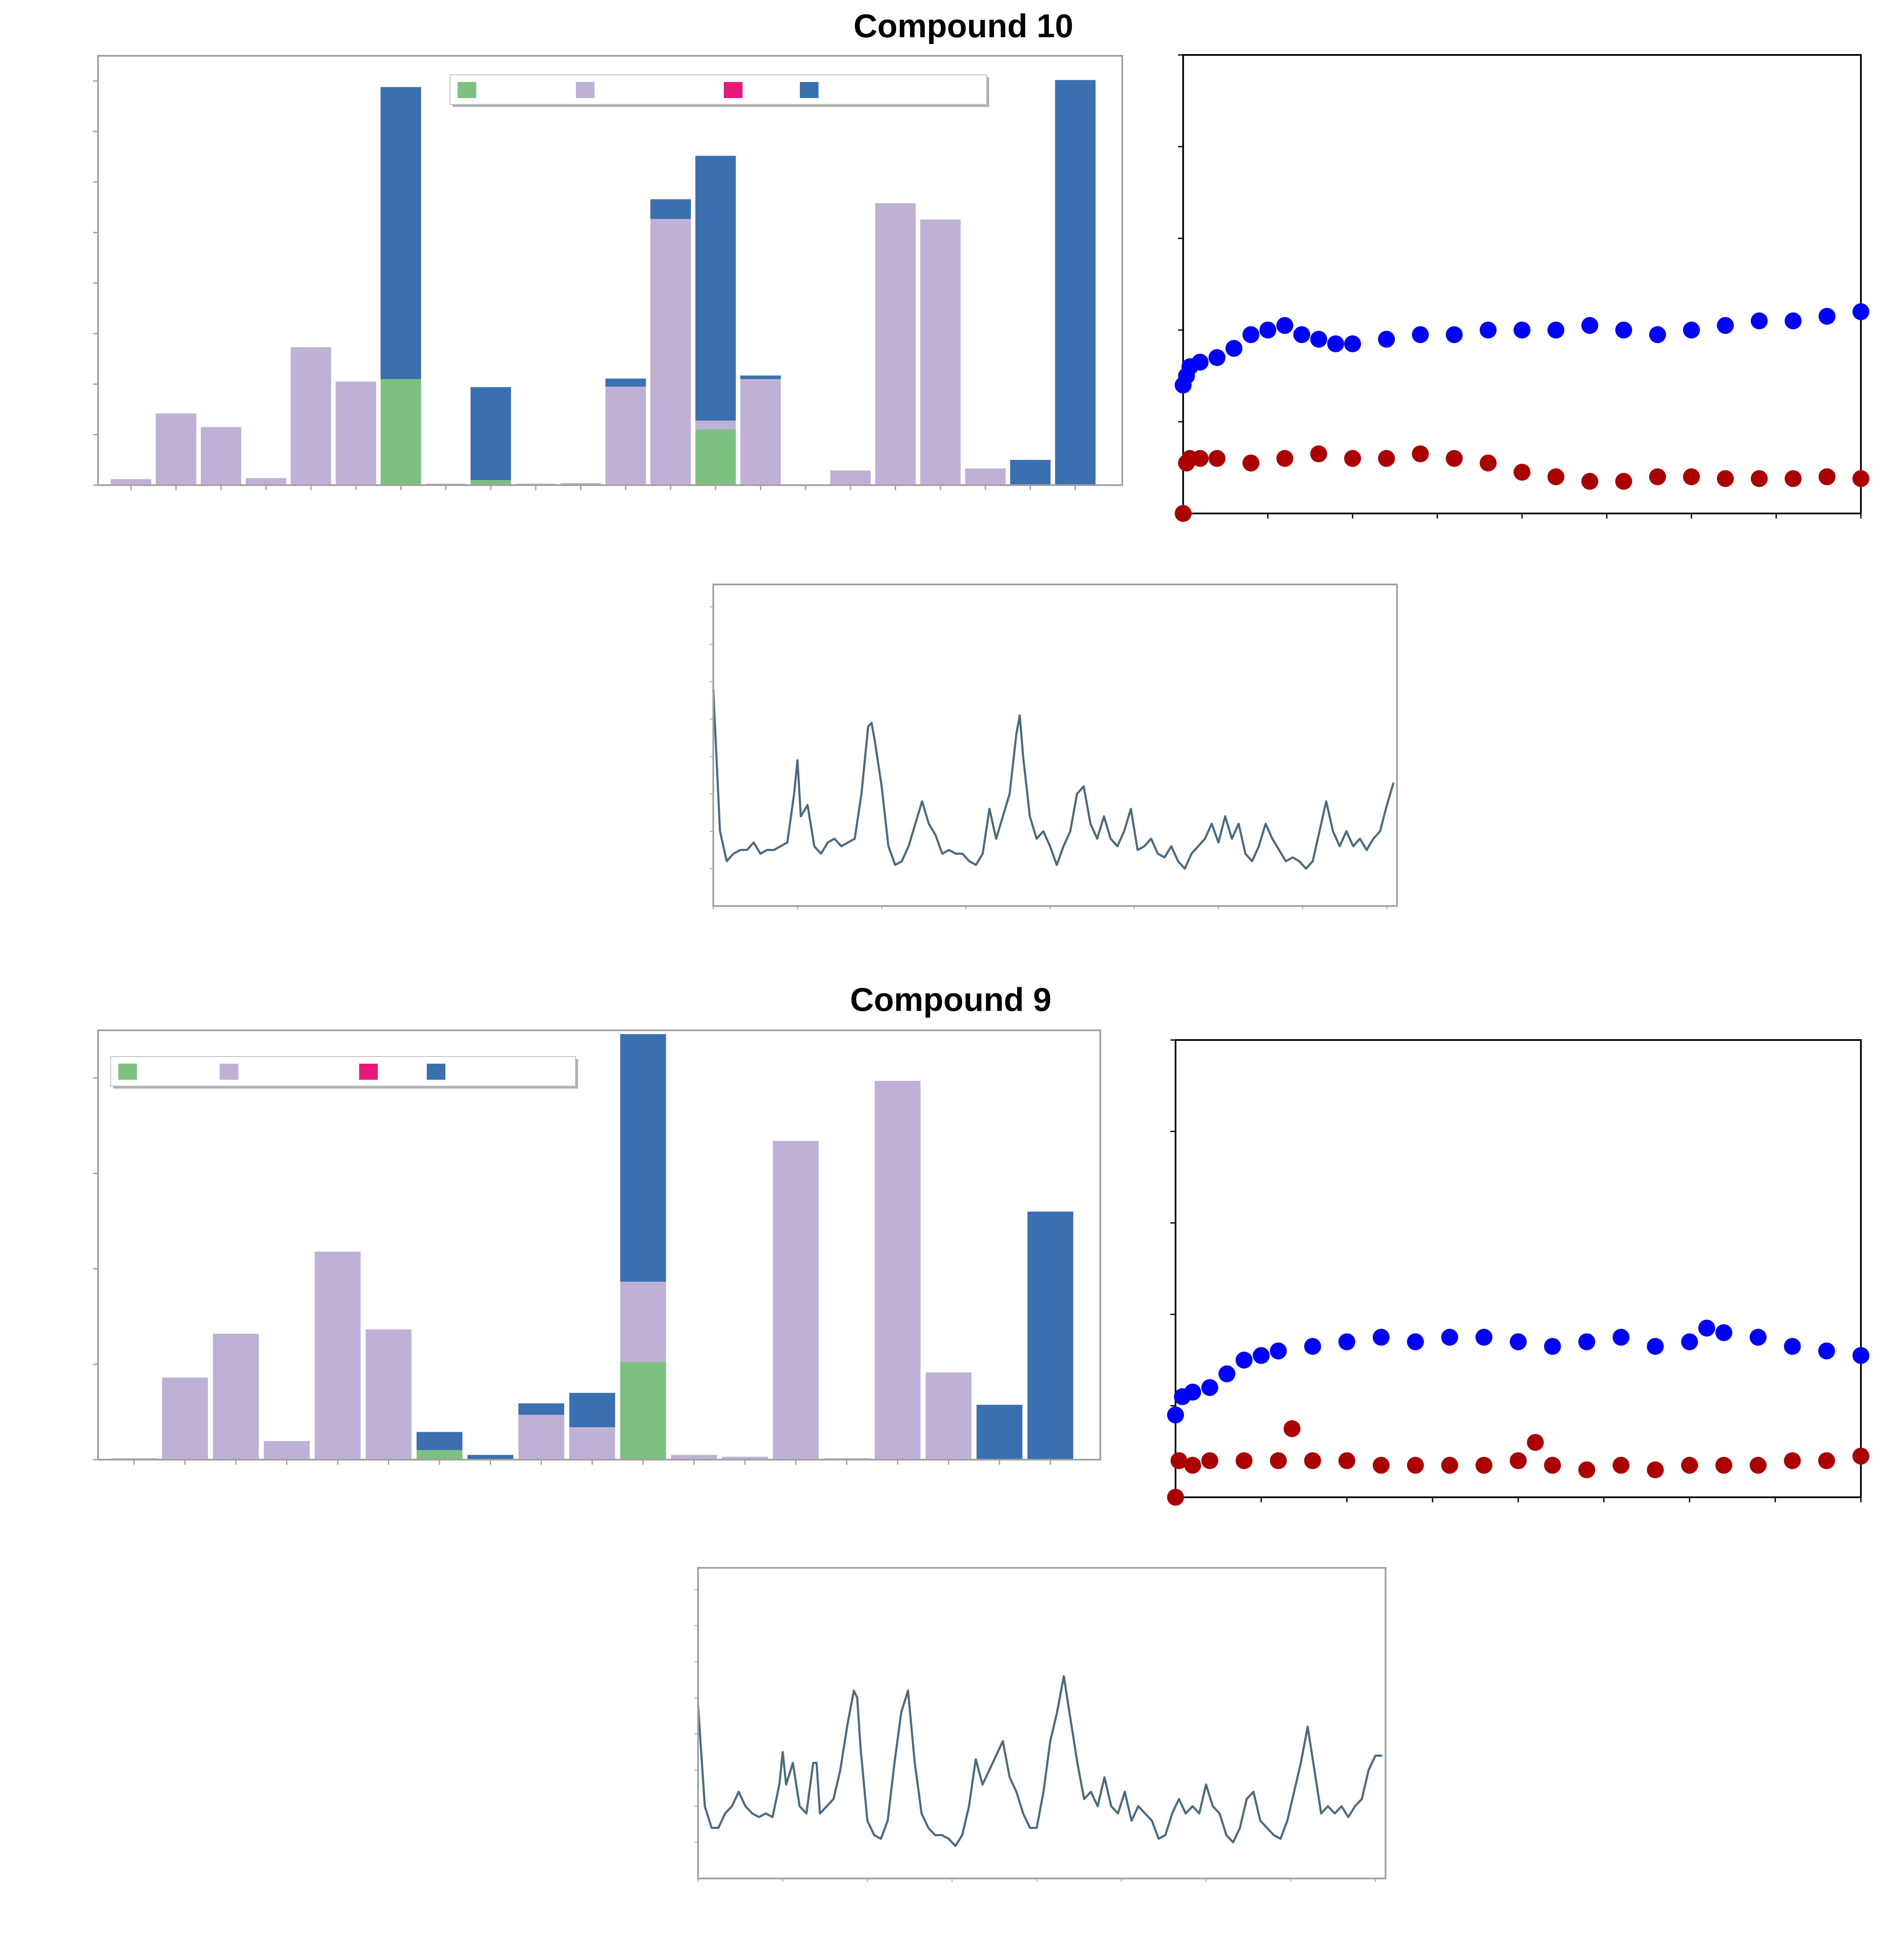 This screenshot has width=1904, height=1941. I want to click on bar-asn-206-hydrophobic, so click(580, 484).